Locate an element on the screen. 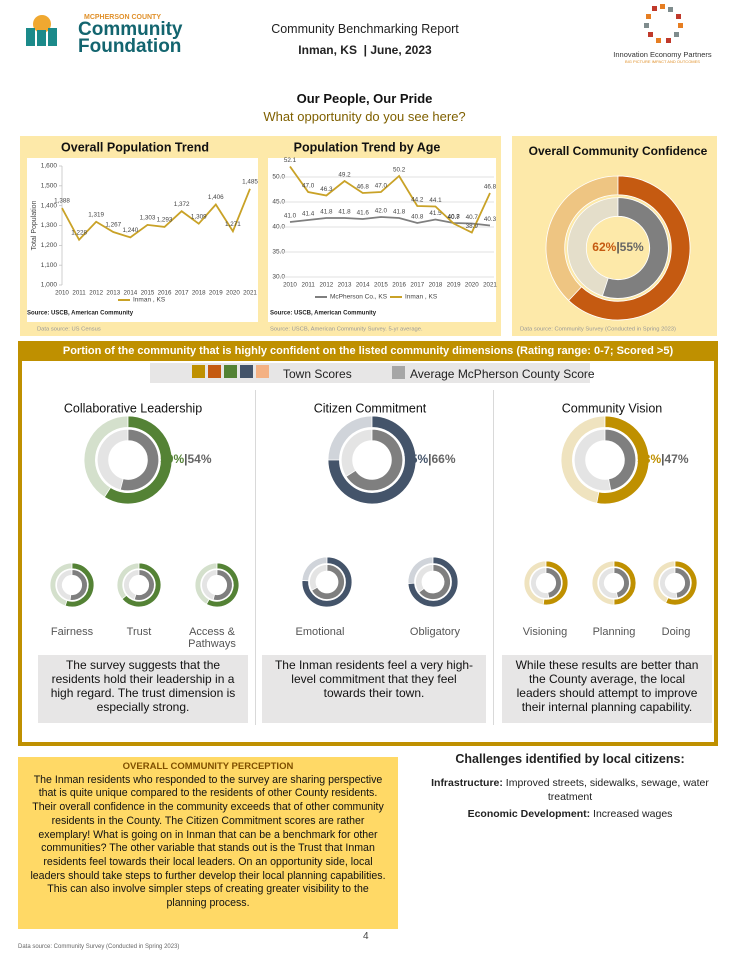 The width and height of the screenshot is (729, 959). town-score: 75% is located at coordinates (416, 459).